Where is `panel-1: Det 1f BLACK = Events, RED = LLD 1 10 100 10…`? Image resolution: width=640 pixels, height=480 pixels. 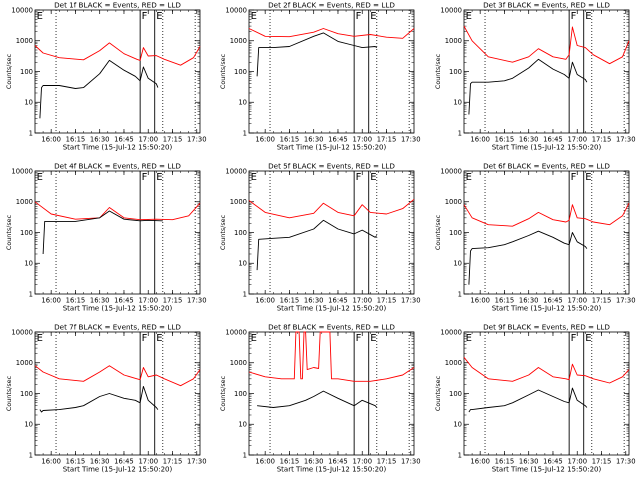 panel-1: Det 1f BLACK = Events, RED = LLD 1 10 100 10… is located at coordinates (106, 76).